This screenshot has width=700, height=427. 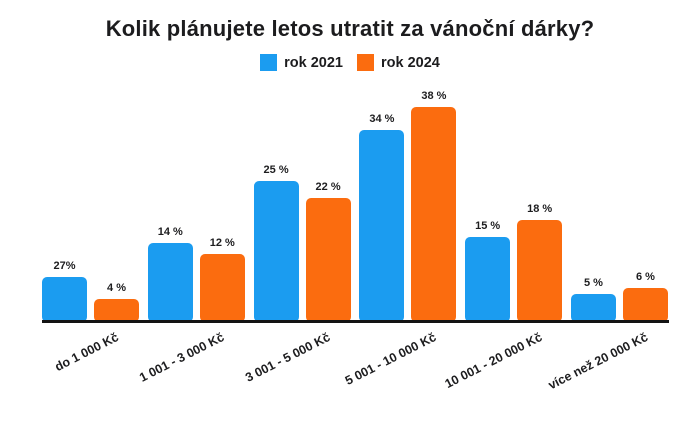 What do you see at coordinates (408, 206) in the screenshot?
I see `bar-group: 34 % 38 %` at bounding box center [408, 206].